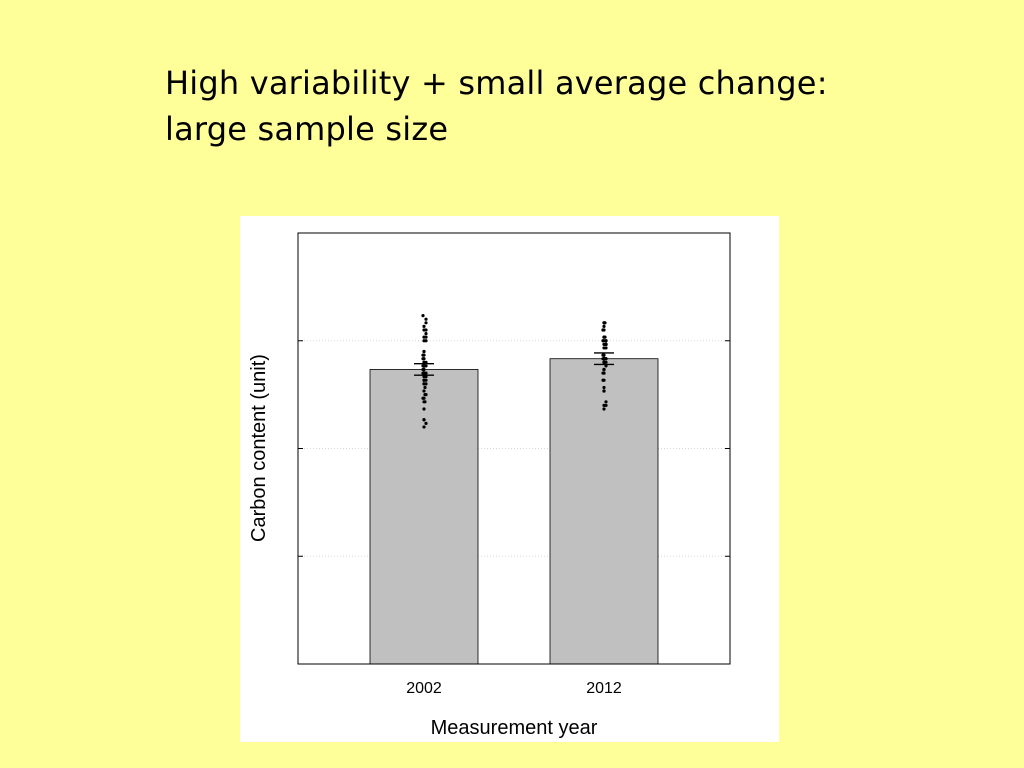 The image size is (1024, 768). What do you see at coordinates (259, 448) in the screenshot?
I see `y-axis-label: Carbon content (unit)` at bounding box center [259, 448].